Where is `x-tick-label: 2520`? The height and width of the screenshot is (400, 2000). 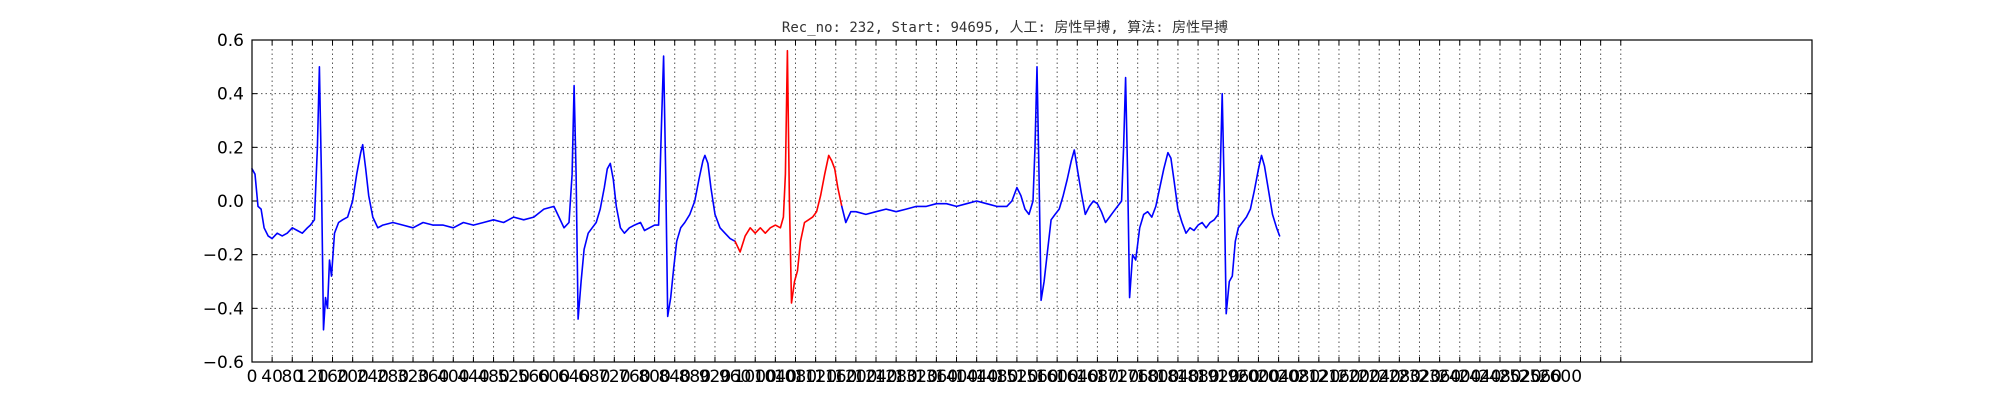
x-tick-label: 2520 is located at coordinates (1519, 377).